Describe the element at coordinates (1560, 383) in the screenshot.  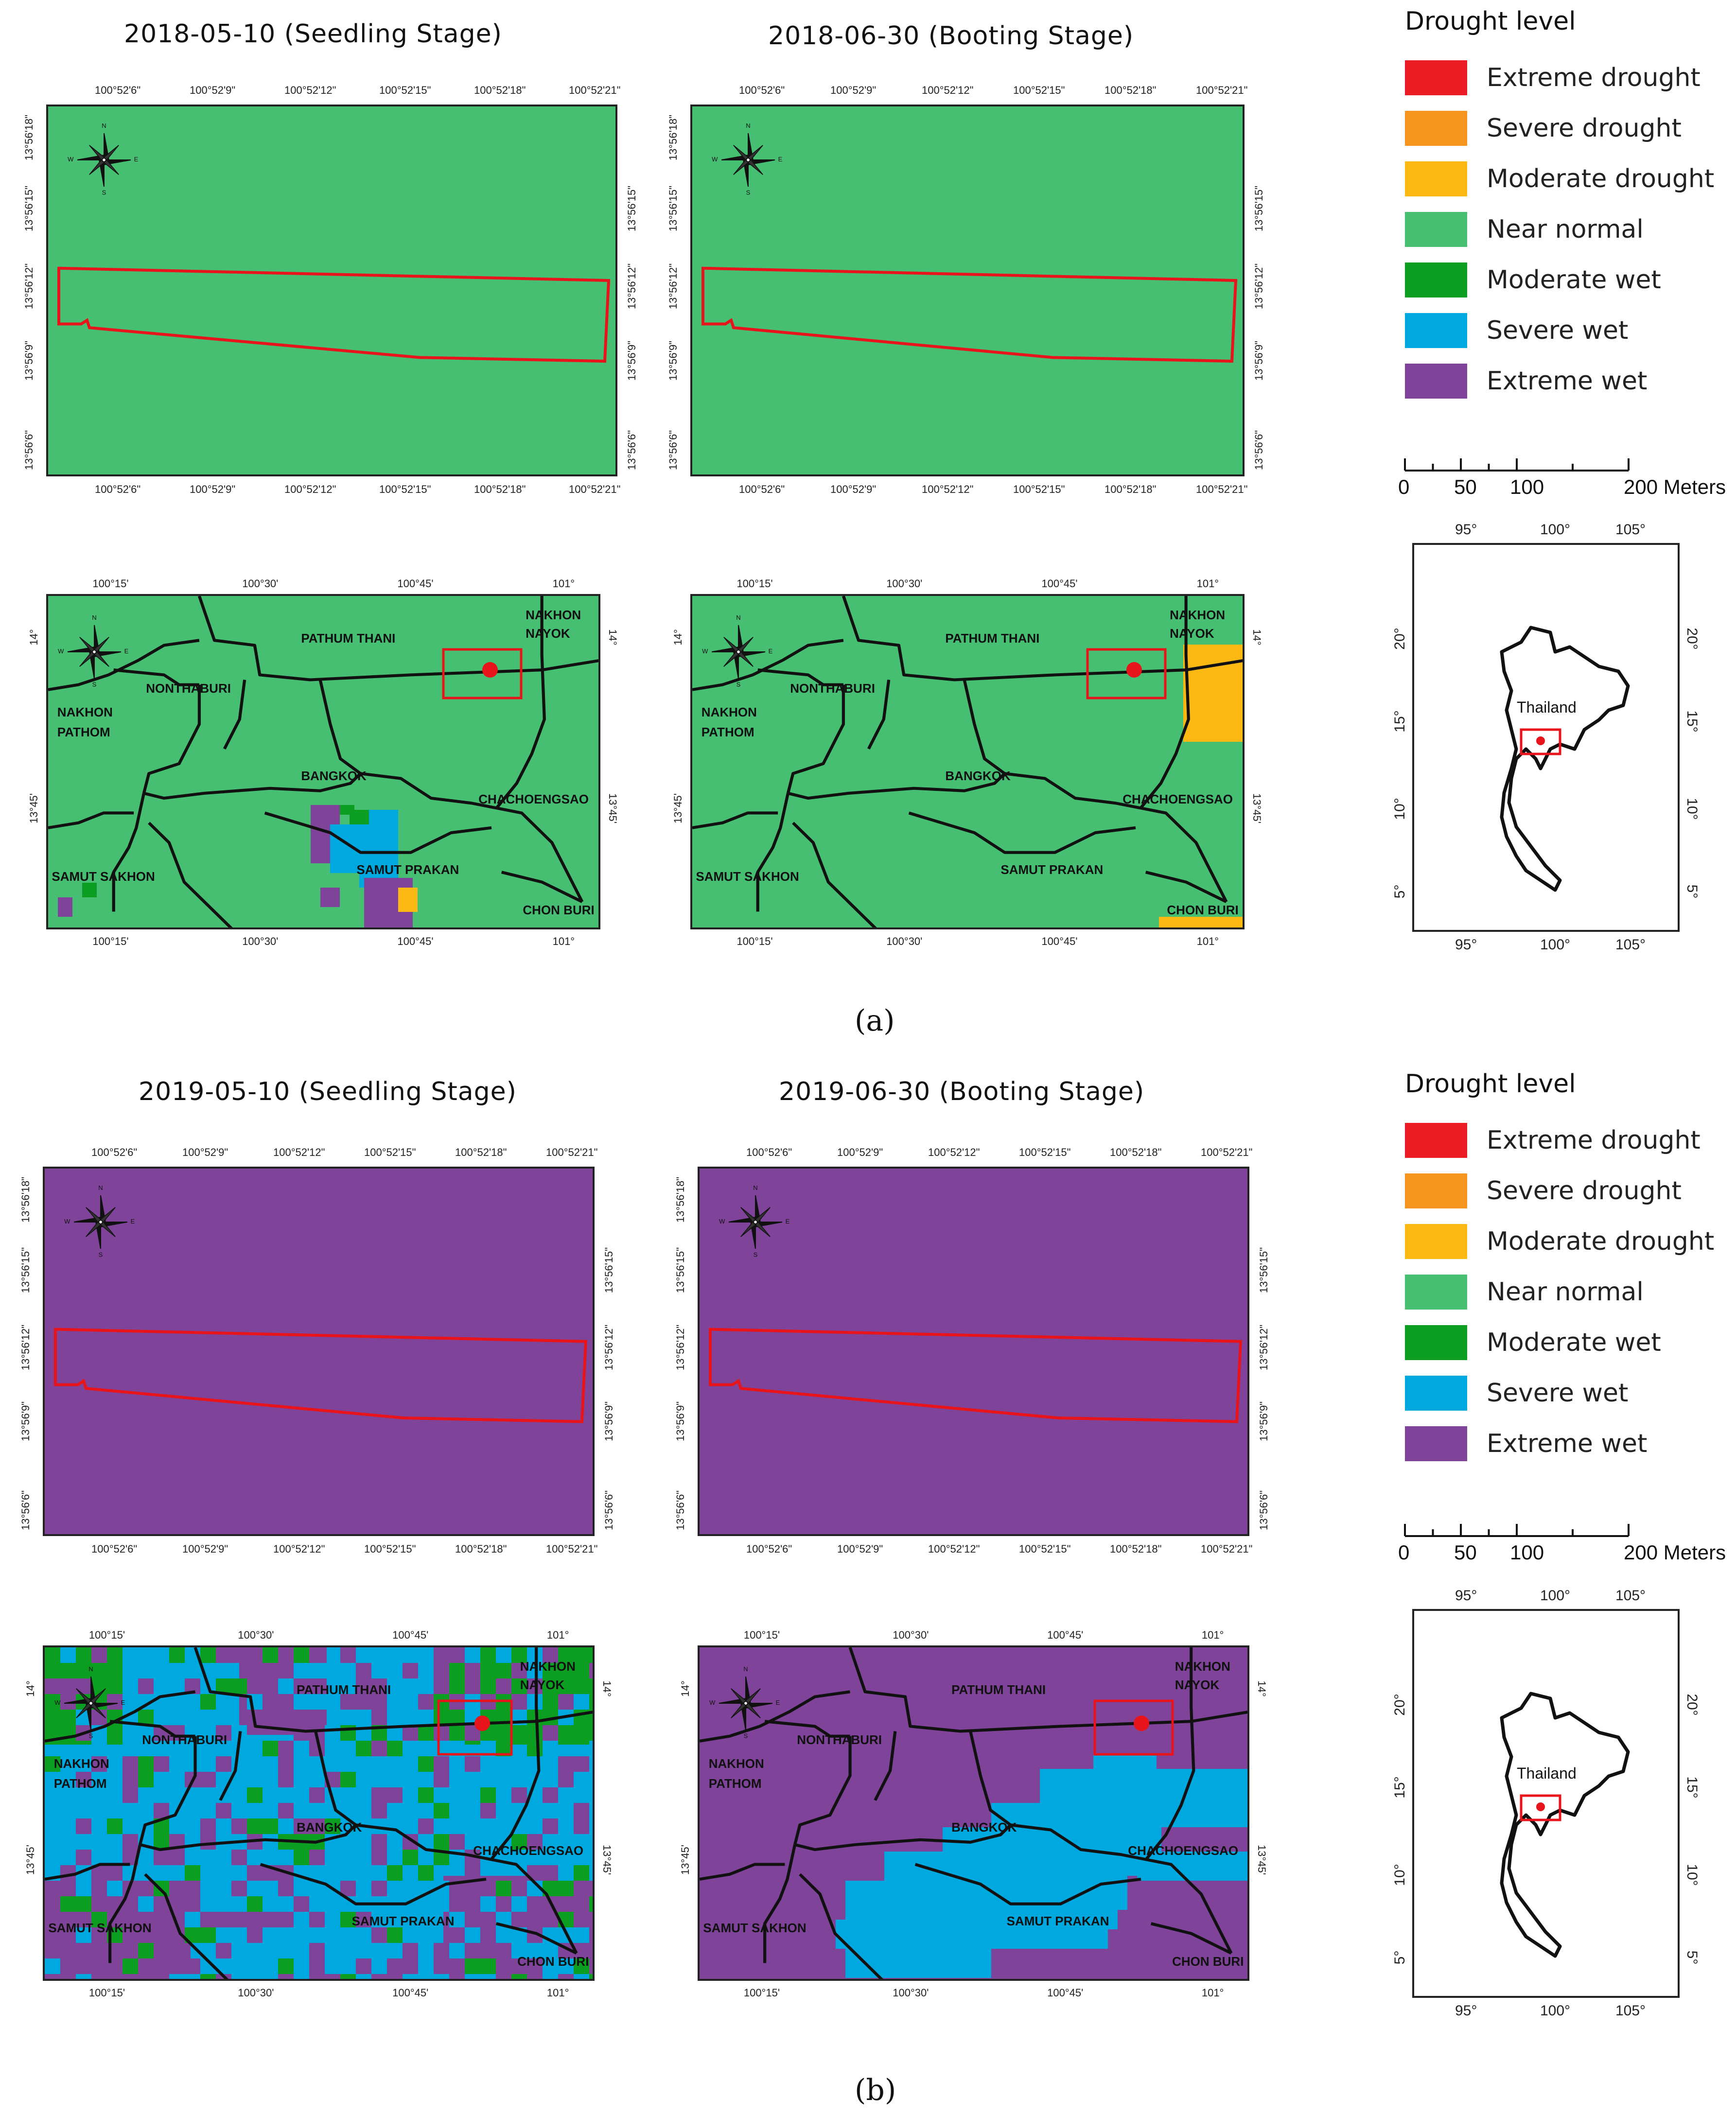
I see `legend-item: Extreme wet` at that location.